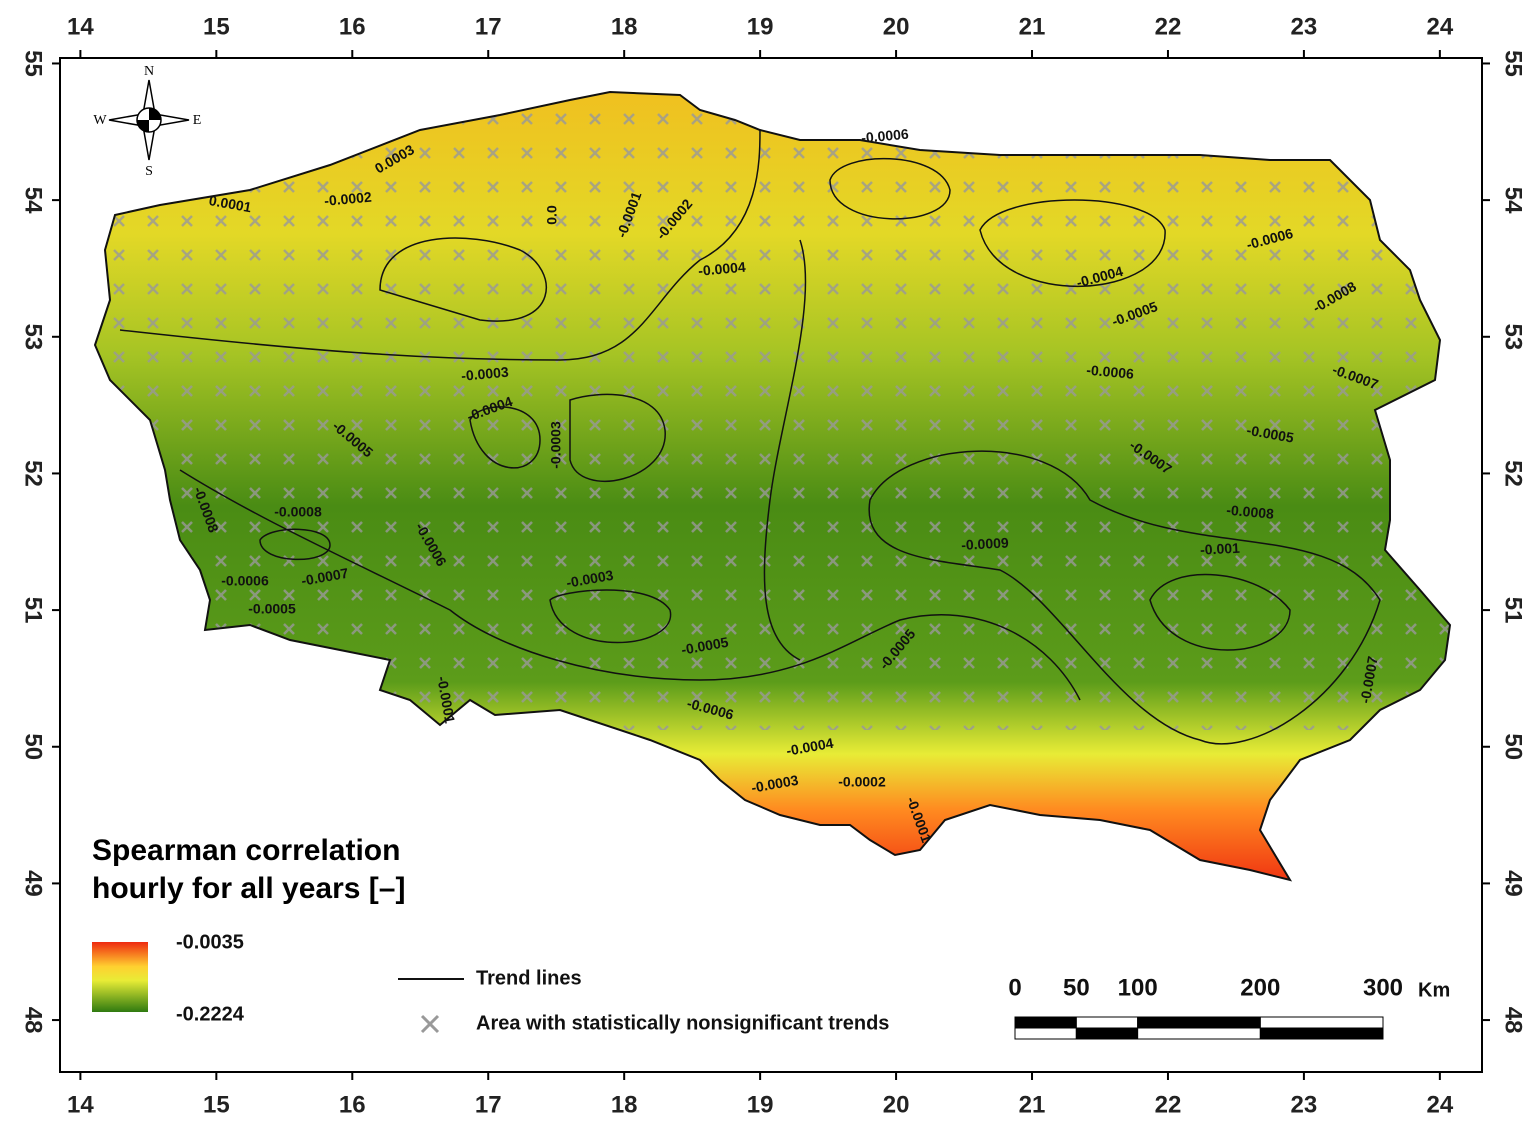 This screenshot has width=1534, height=1130. I want to click on contour-label: -0.0004, so click(722, 269).